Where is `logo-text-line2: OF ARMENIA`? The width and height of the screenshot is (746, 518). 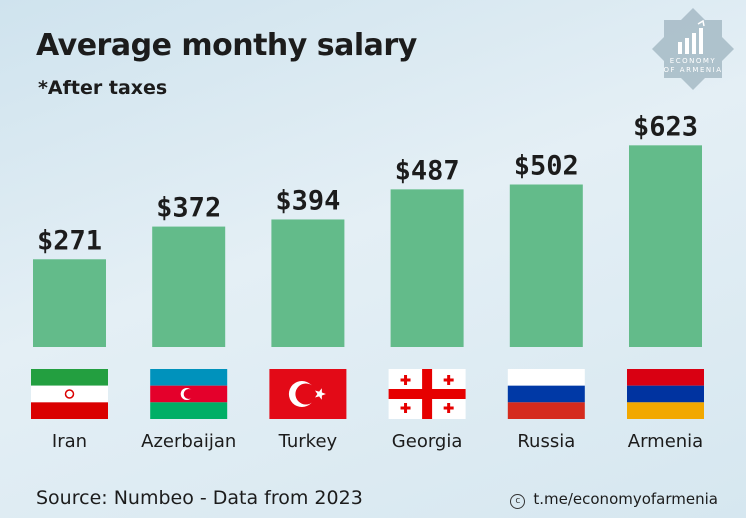 logo-text-line2: OF ARMENIA is located at coordinates (693, 70).